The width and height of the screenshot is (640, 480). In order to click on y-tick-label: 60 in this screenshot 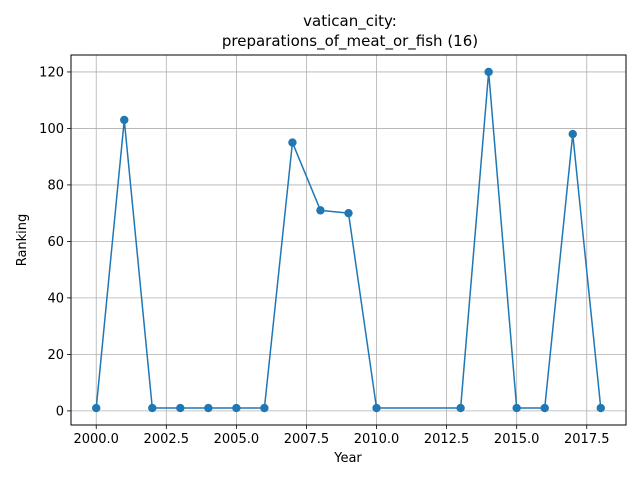, I will do `click(55, 242)`.